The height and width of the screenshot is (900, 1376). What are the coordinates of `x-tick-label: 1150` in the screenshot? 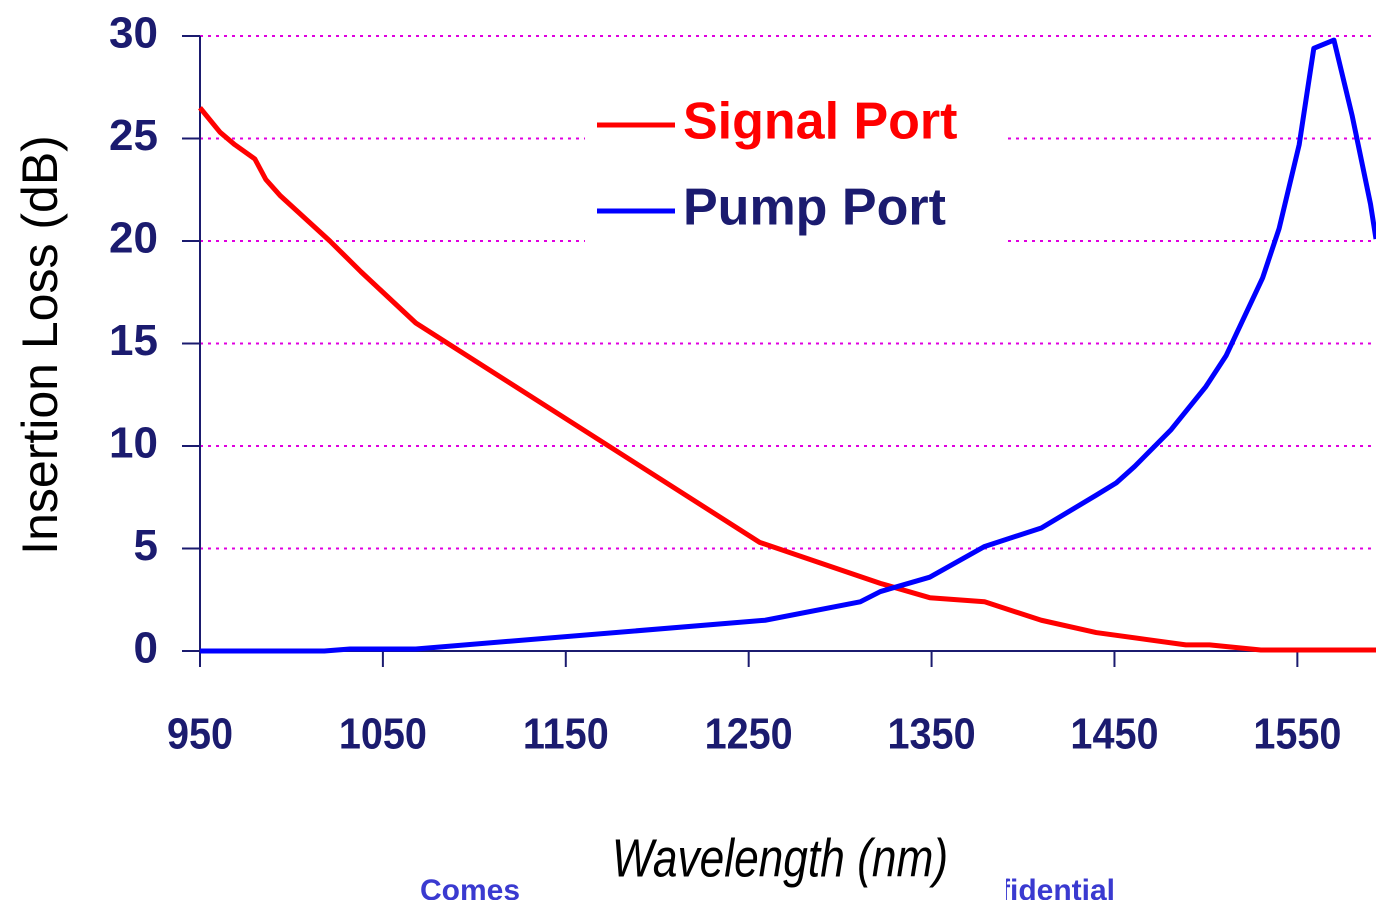 It's located at (566, 733).